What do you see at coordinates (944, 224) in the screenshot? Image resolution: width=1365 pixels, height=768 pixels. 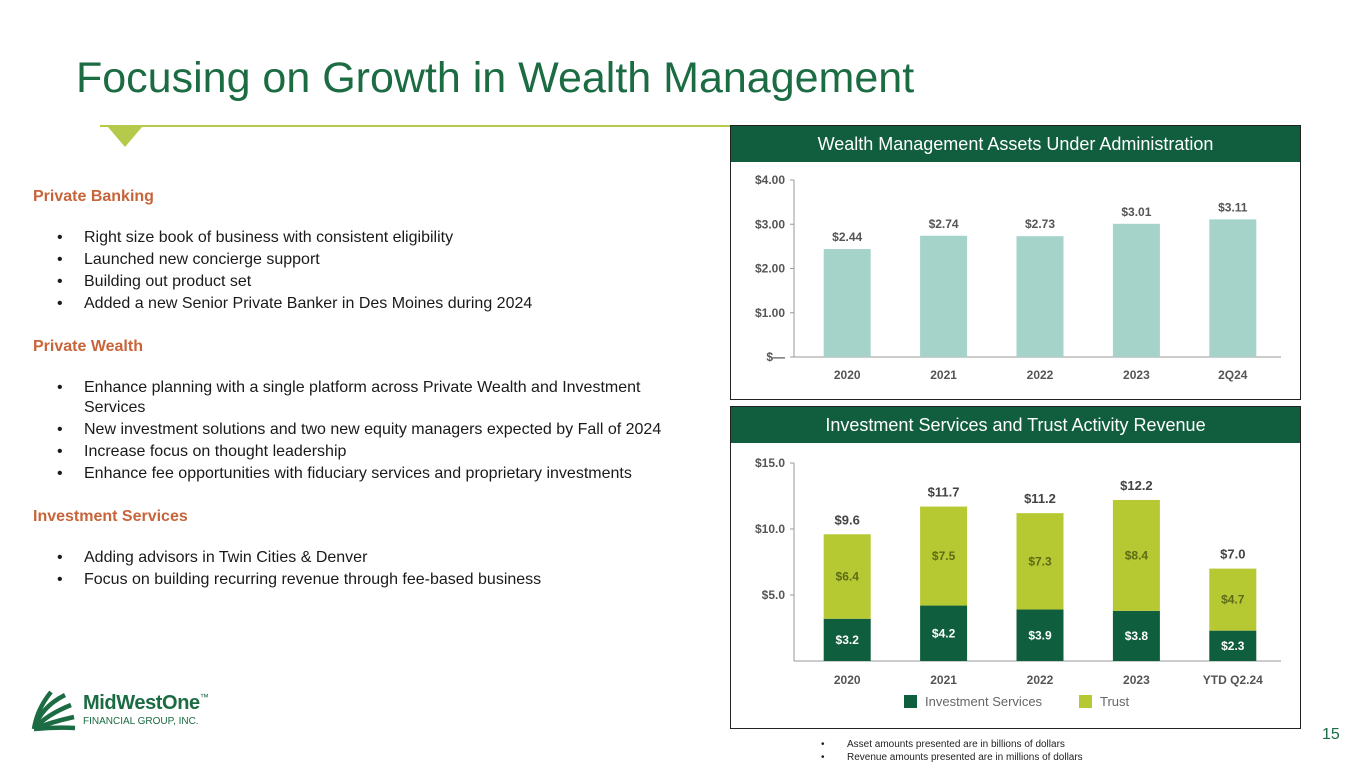 I see `data-label: $2.74` at bounding box center [944, 224].